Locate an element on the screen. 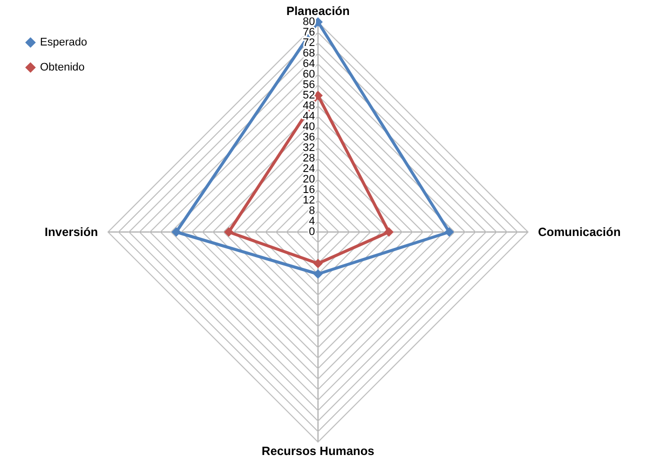  y-tick-label: 60 is located at coordinates (308, 74).